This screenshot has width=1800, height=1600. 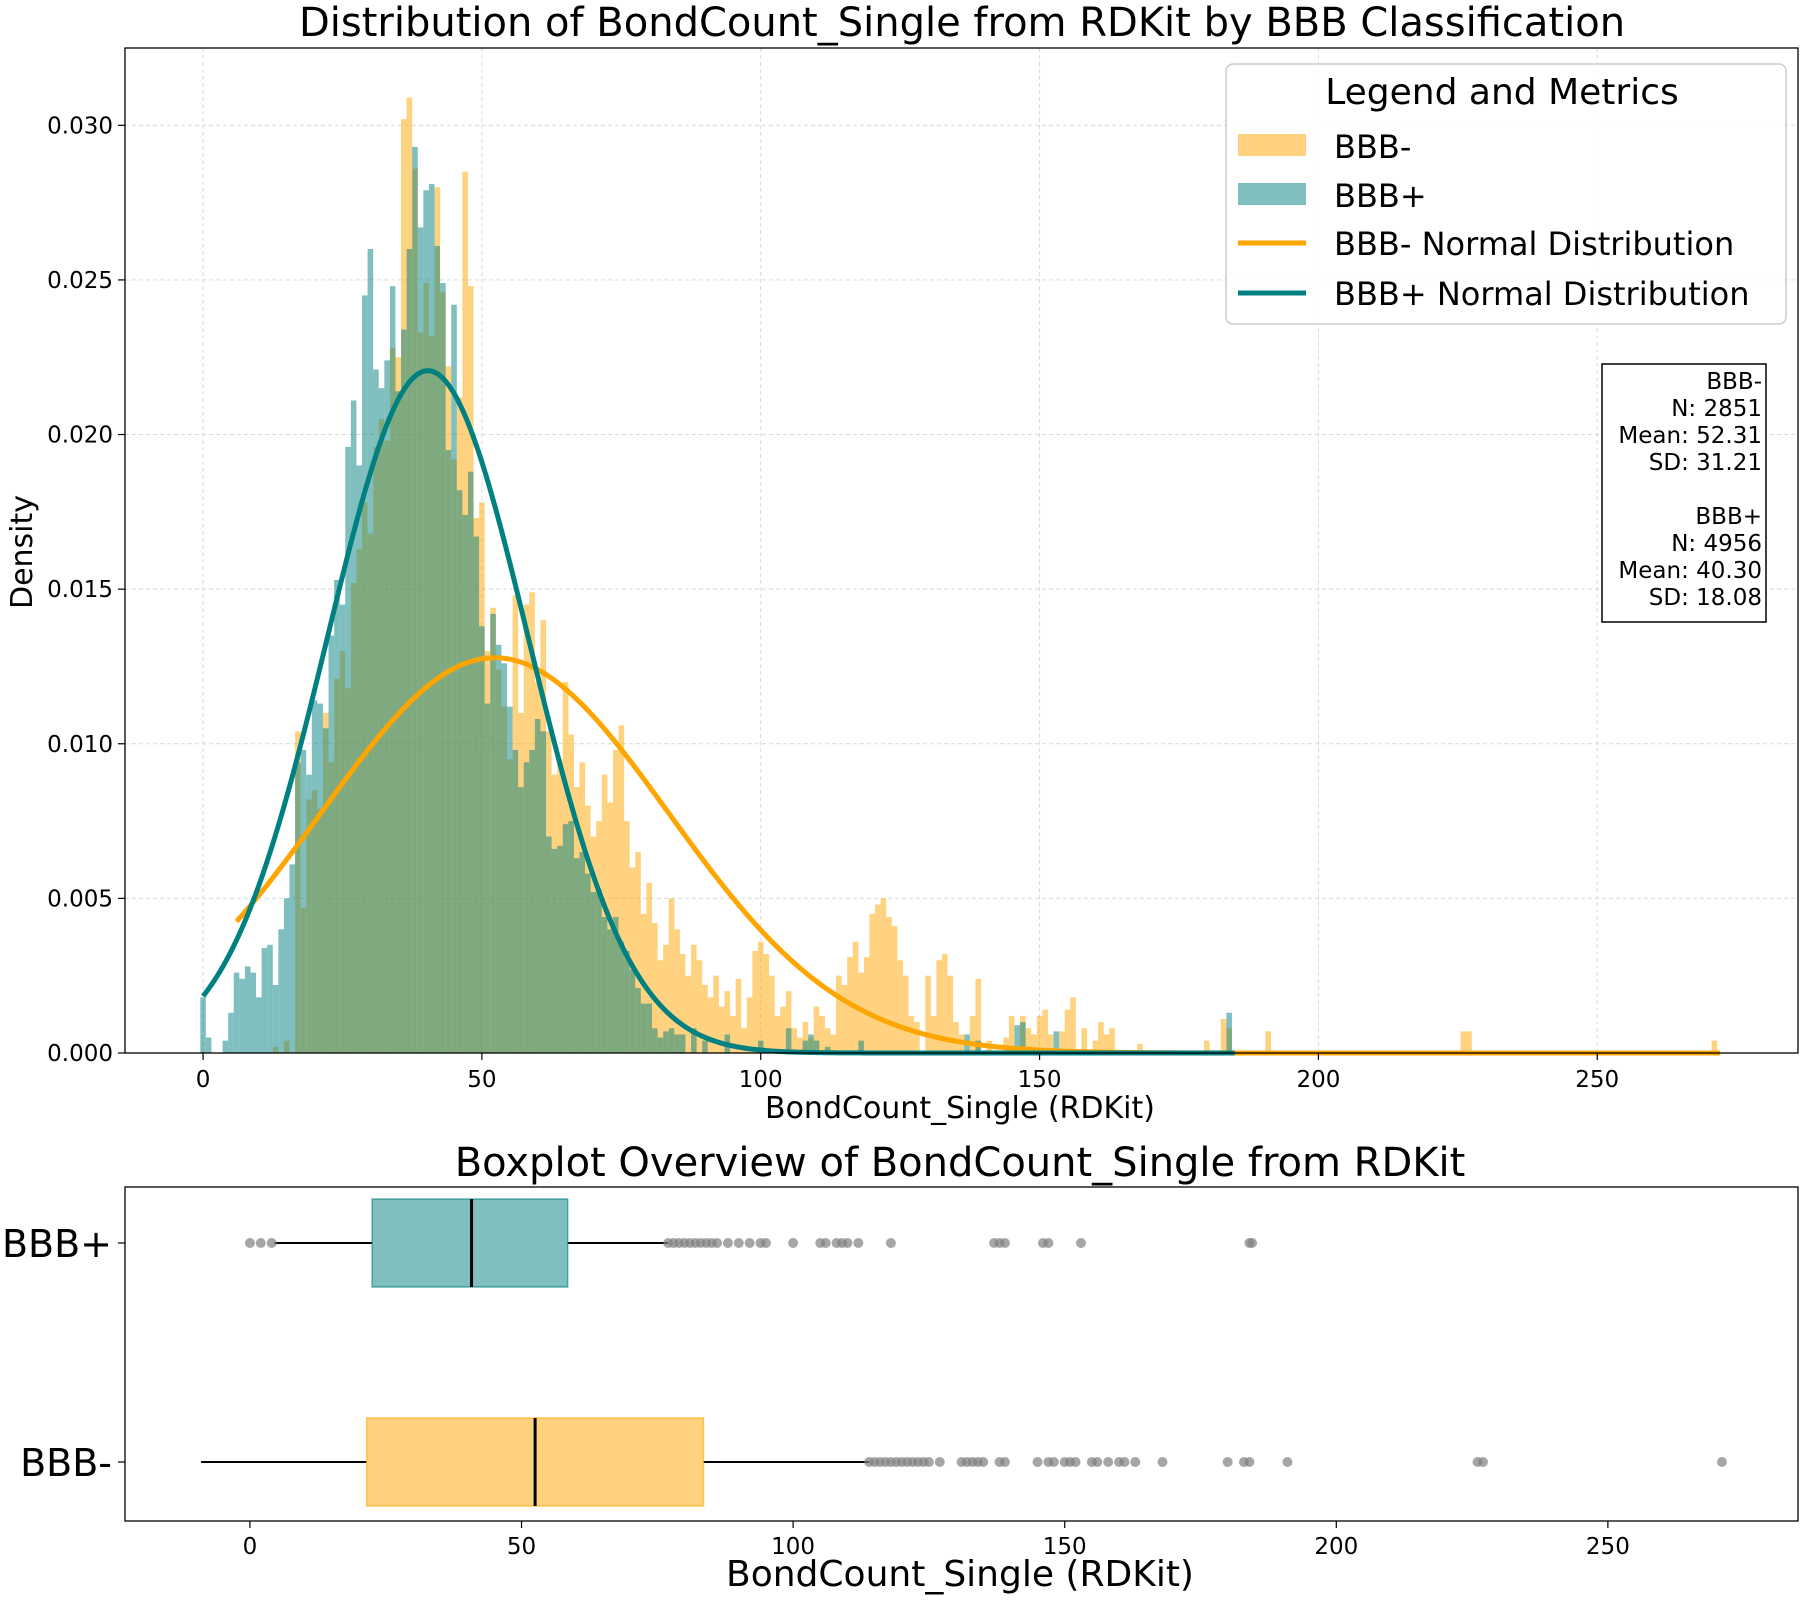 I want to click on boxplot-x-tick-label: 0, so click(x=250, y=1547).